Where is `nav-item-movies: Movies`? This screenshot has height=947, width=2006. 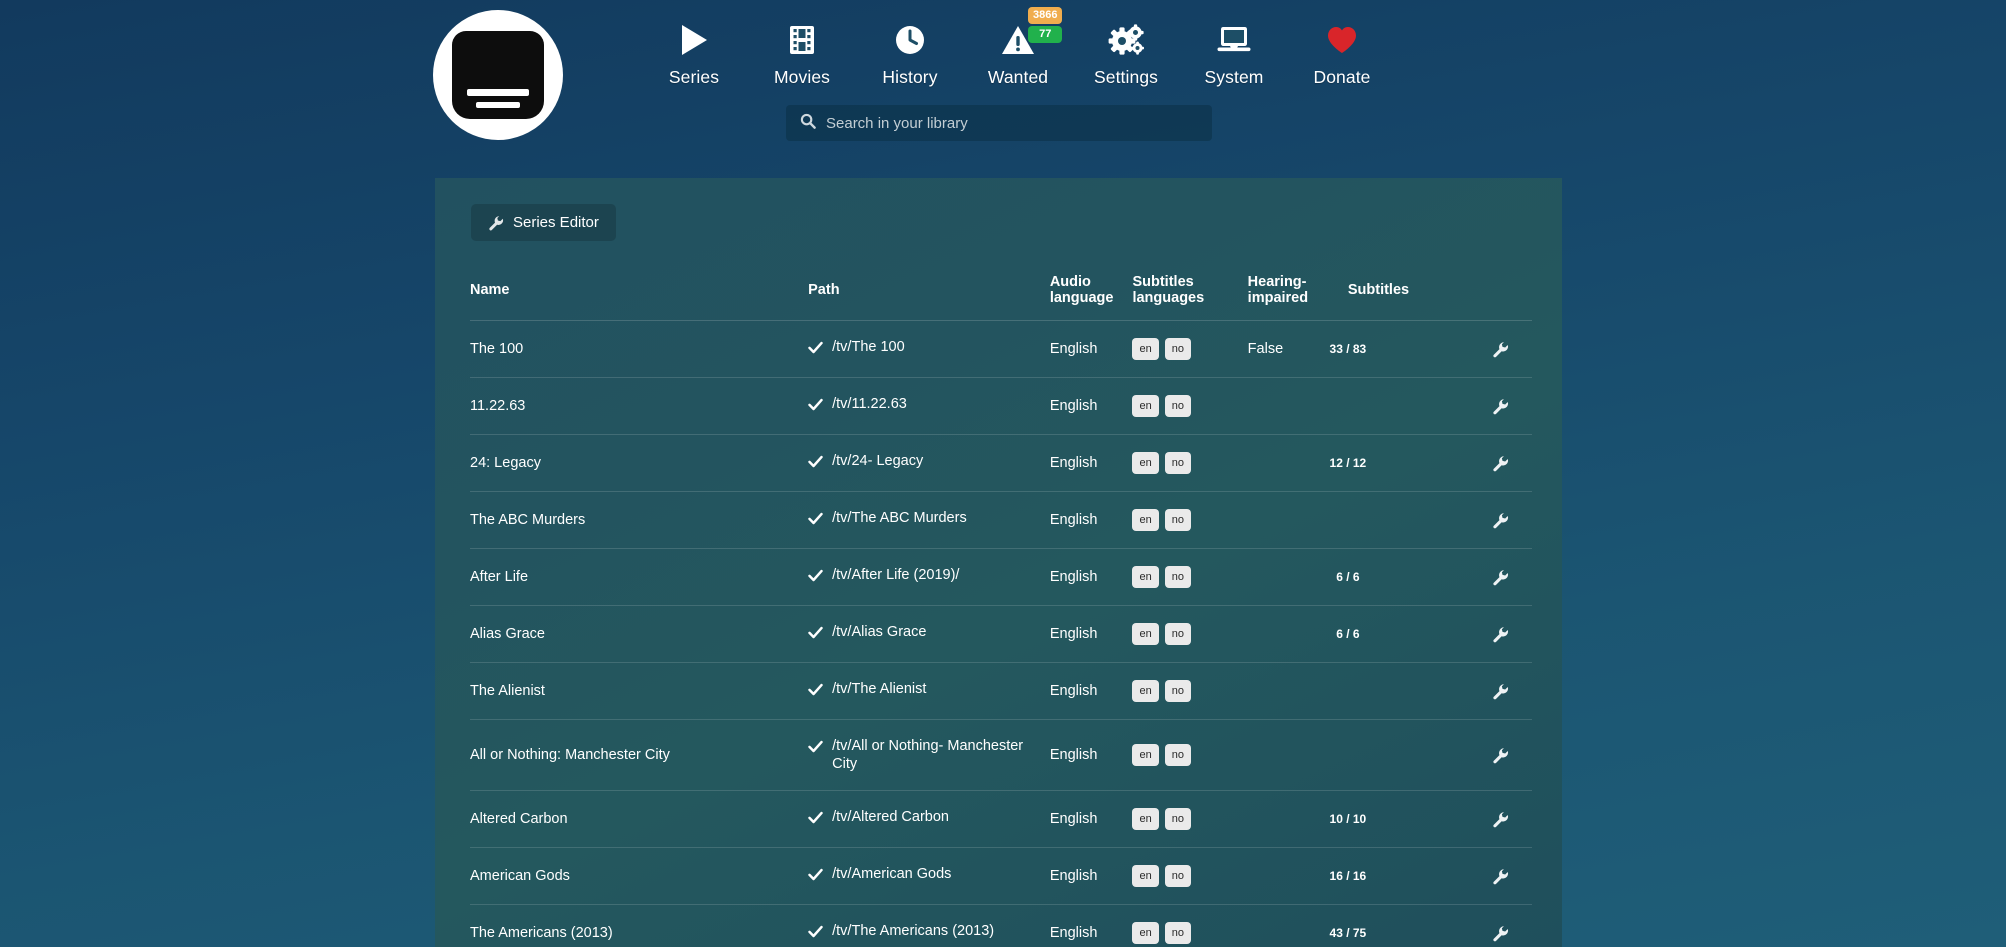 nav-item-movies: Movies is located at coordinates (802, 50).